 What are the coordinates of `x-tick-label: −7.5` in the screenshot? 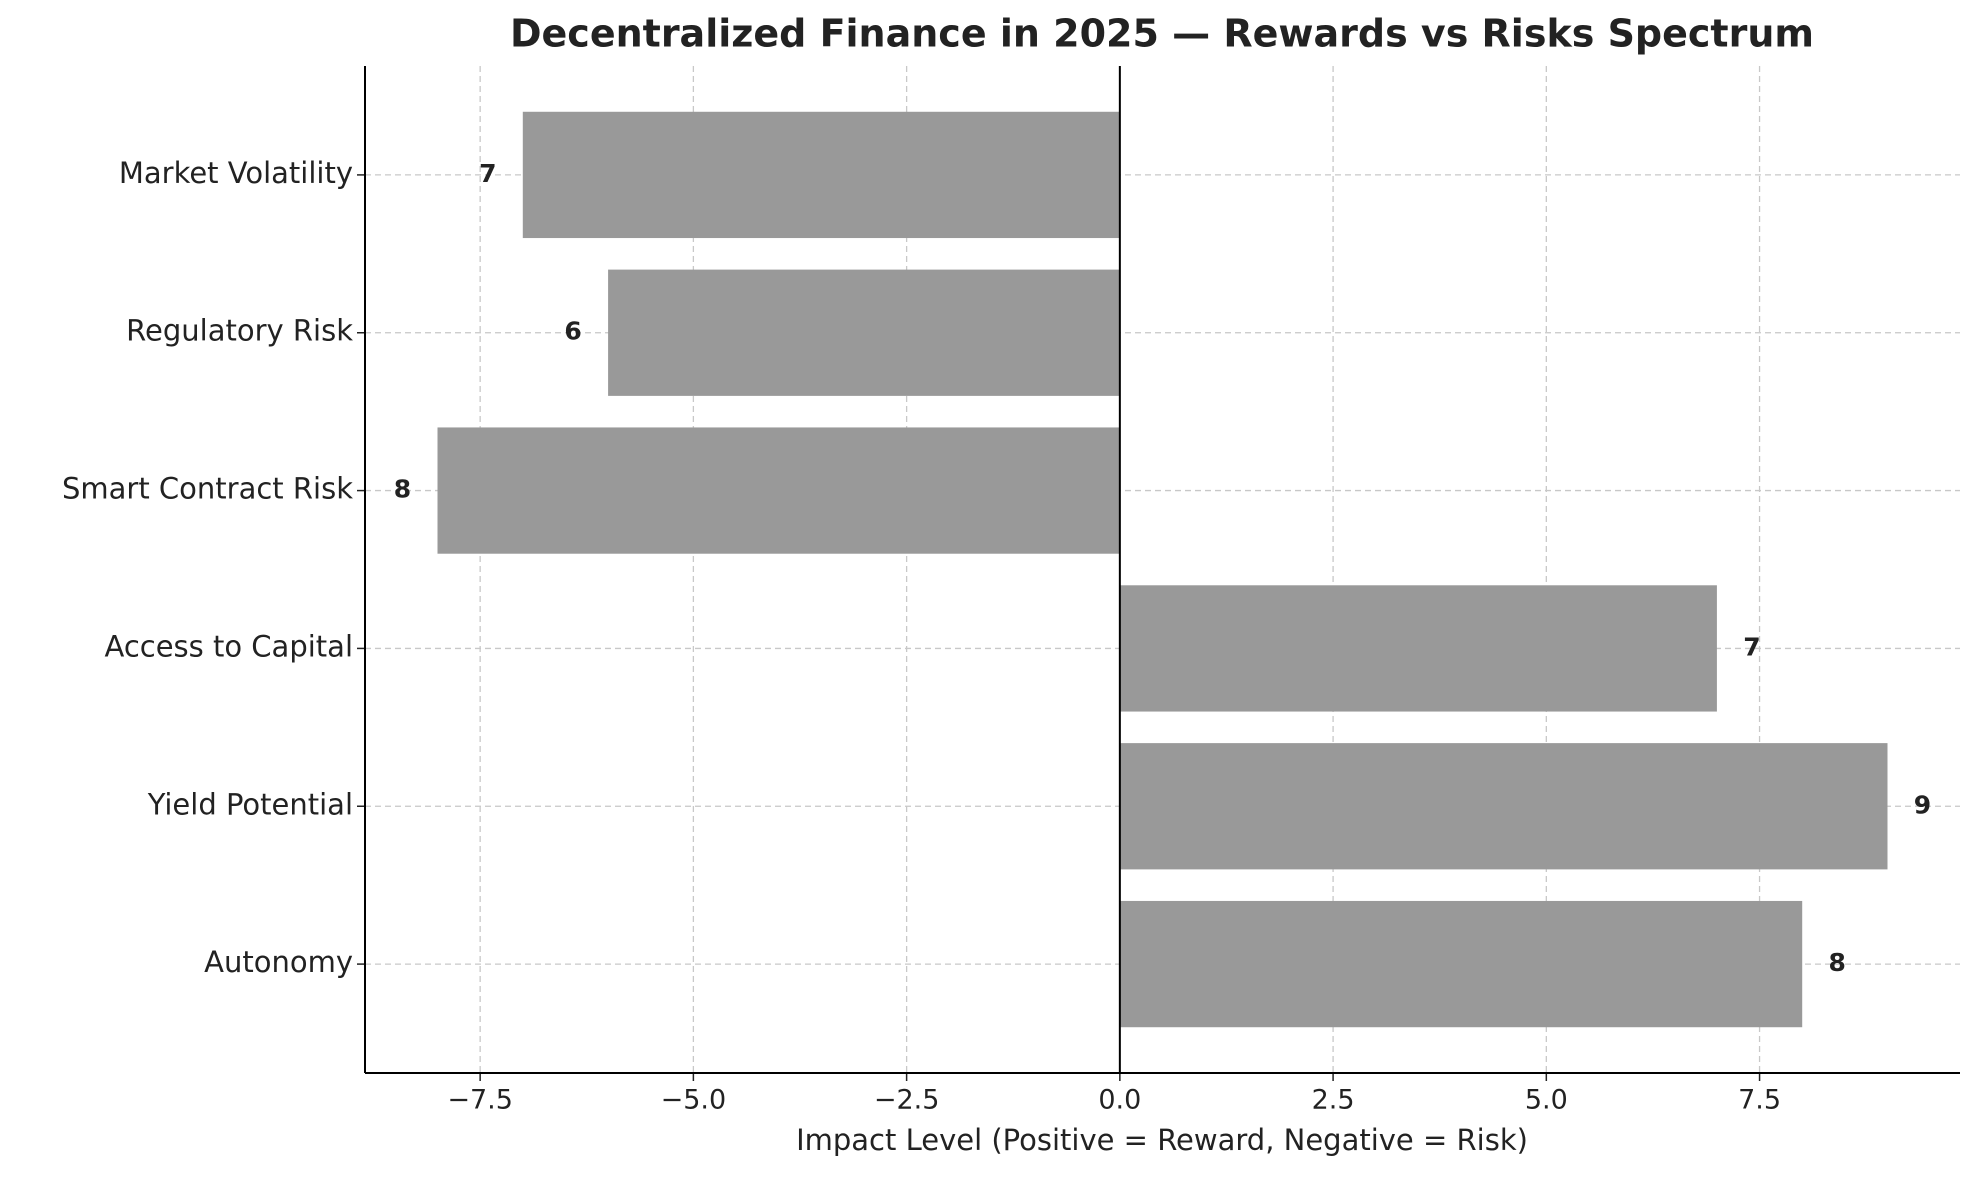 It's located at (480, 1100).